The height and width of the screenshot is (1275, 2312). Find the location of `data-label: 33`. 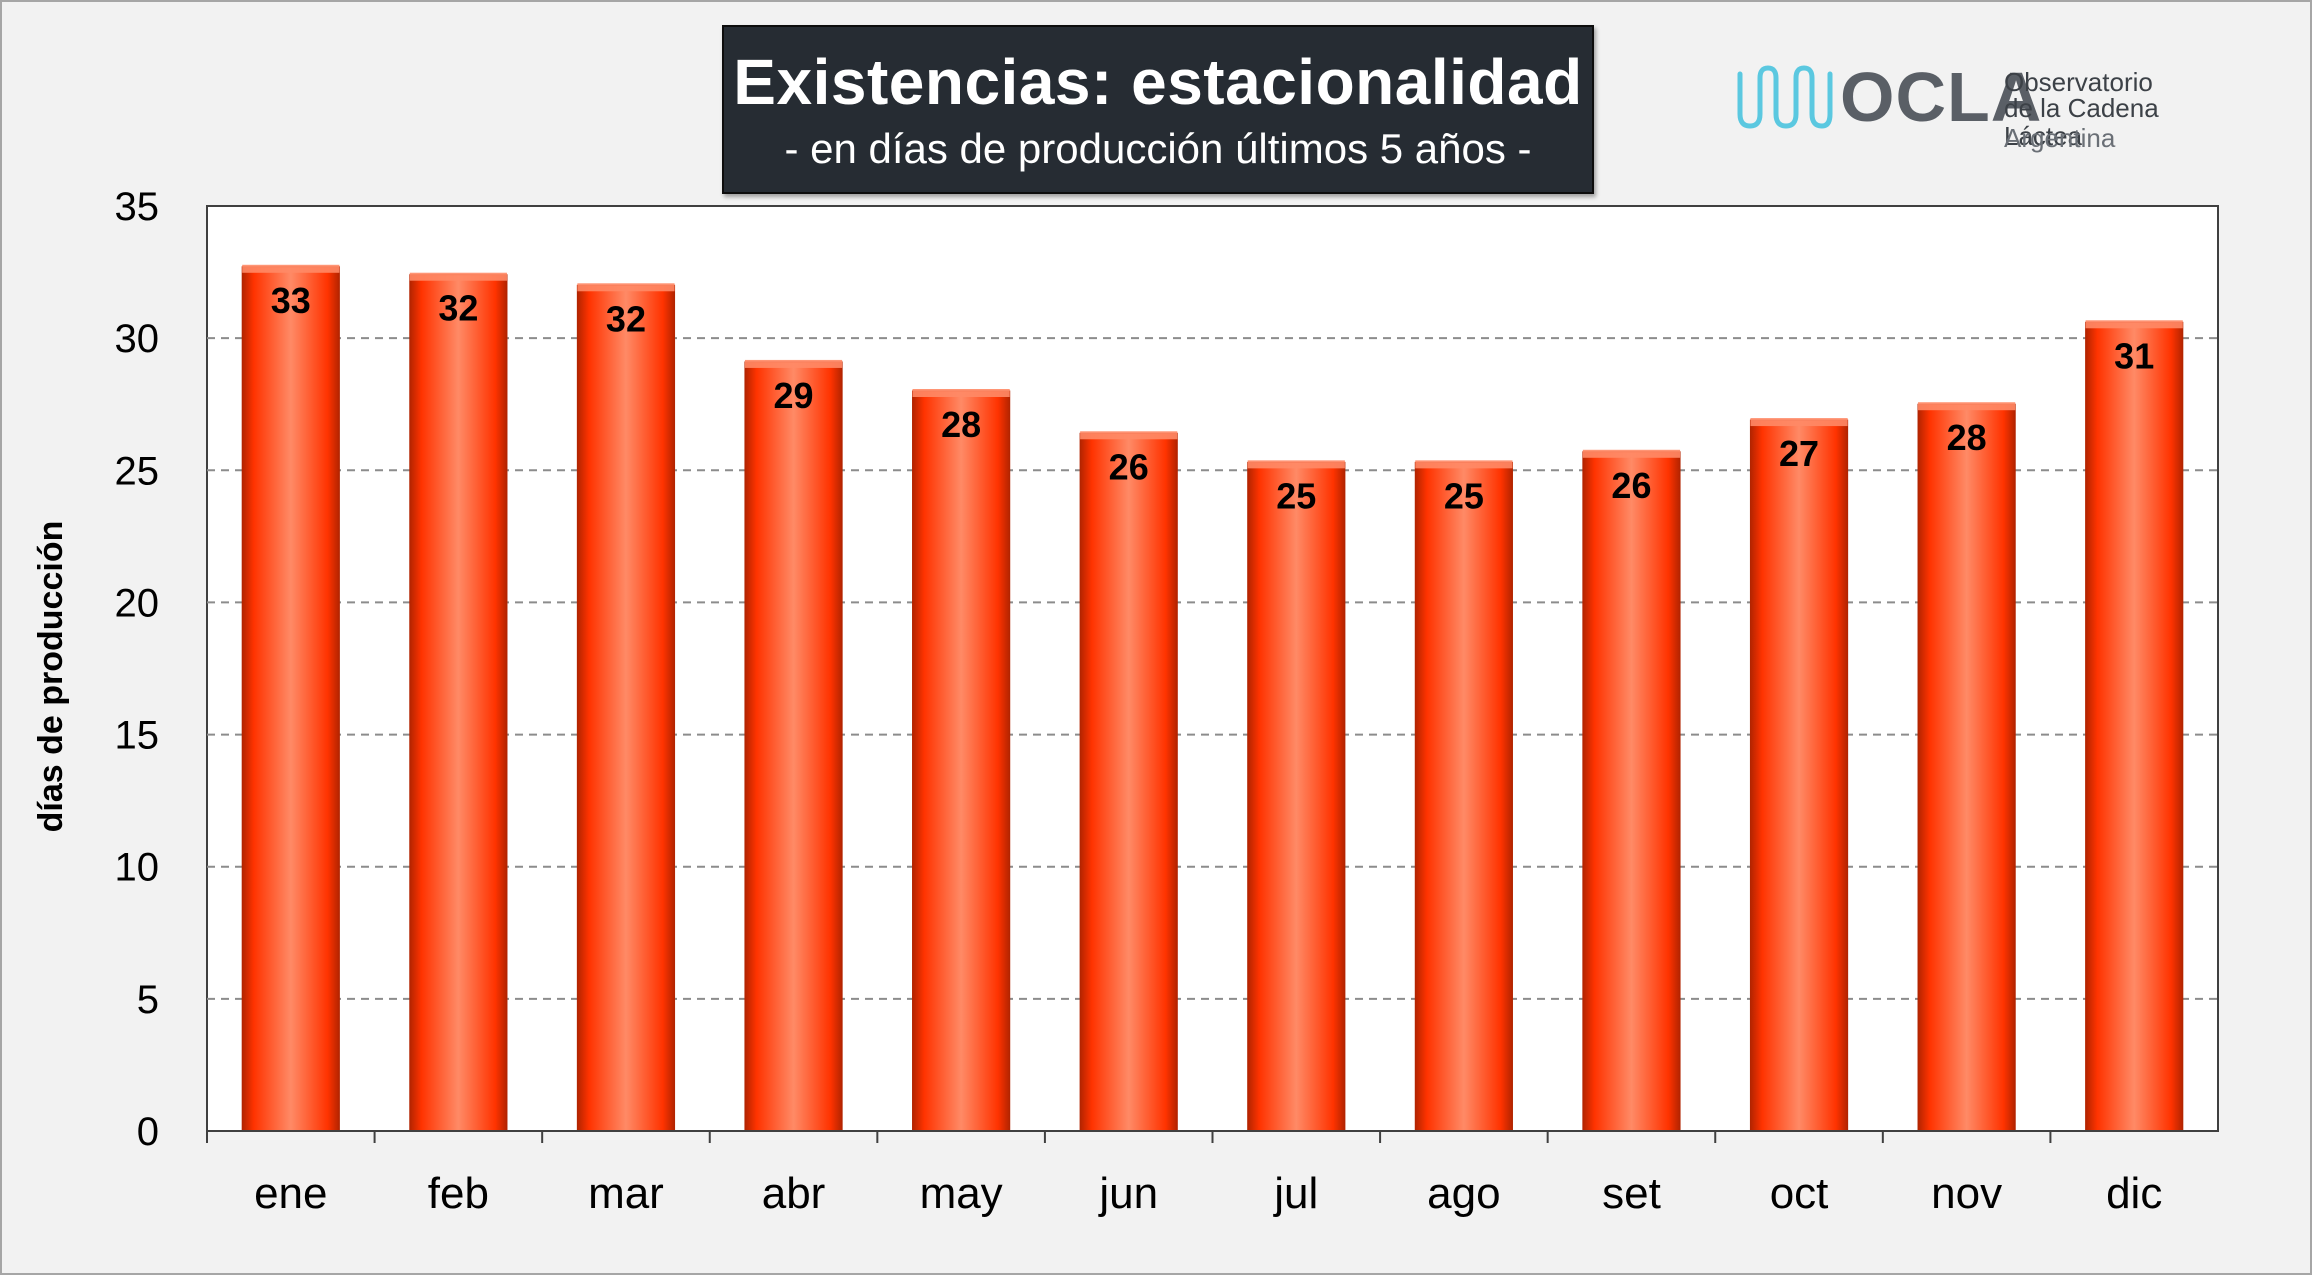

data-label: 33 is located at coordinates (291, 300).